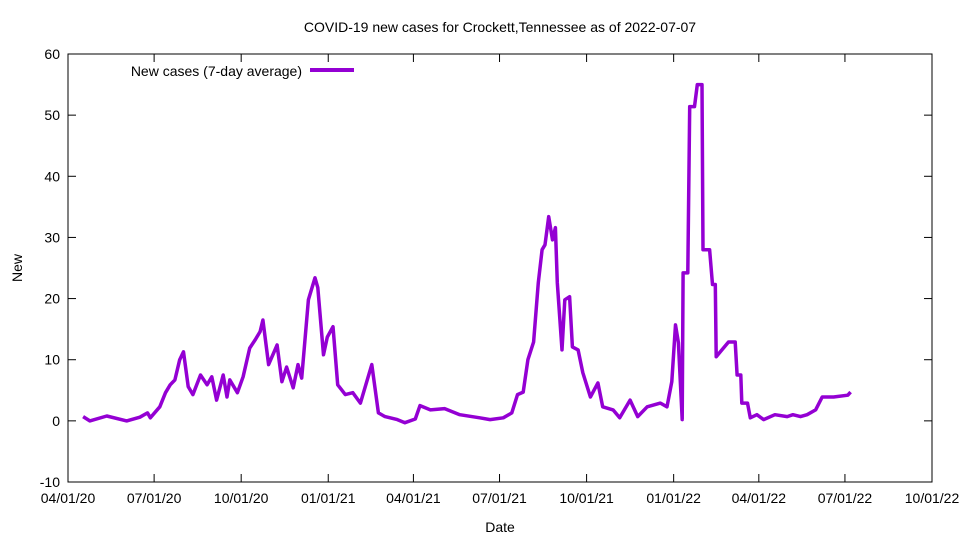 The height and width of the screenshot is (545, 960). What do you see at coordinates (50, 482) in the screenshot?
I see `y-tick-label: -10` at bounding box center [50, 482].